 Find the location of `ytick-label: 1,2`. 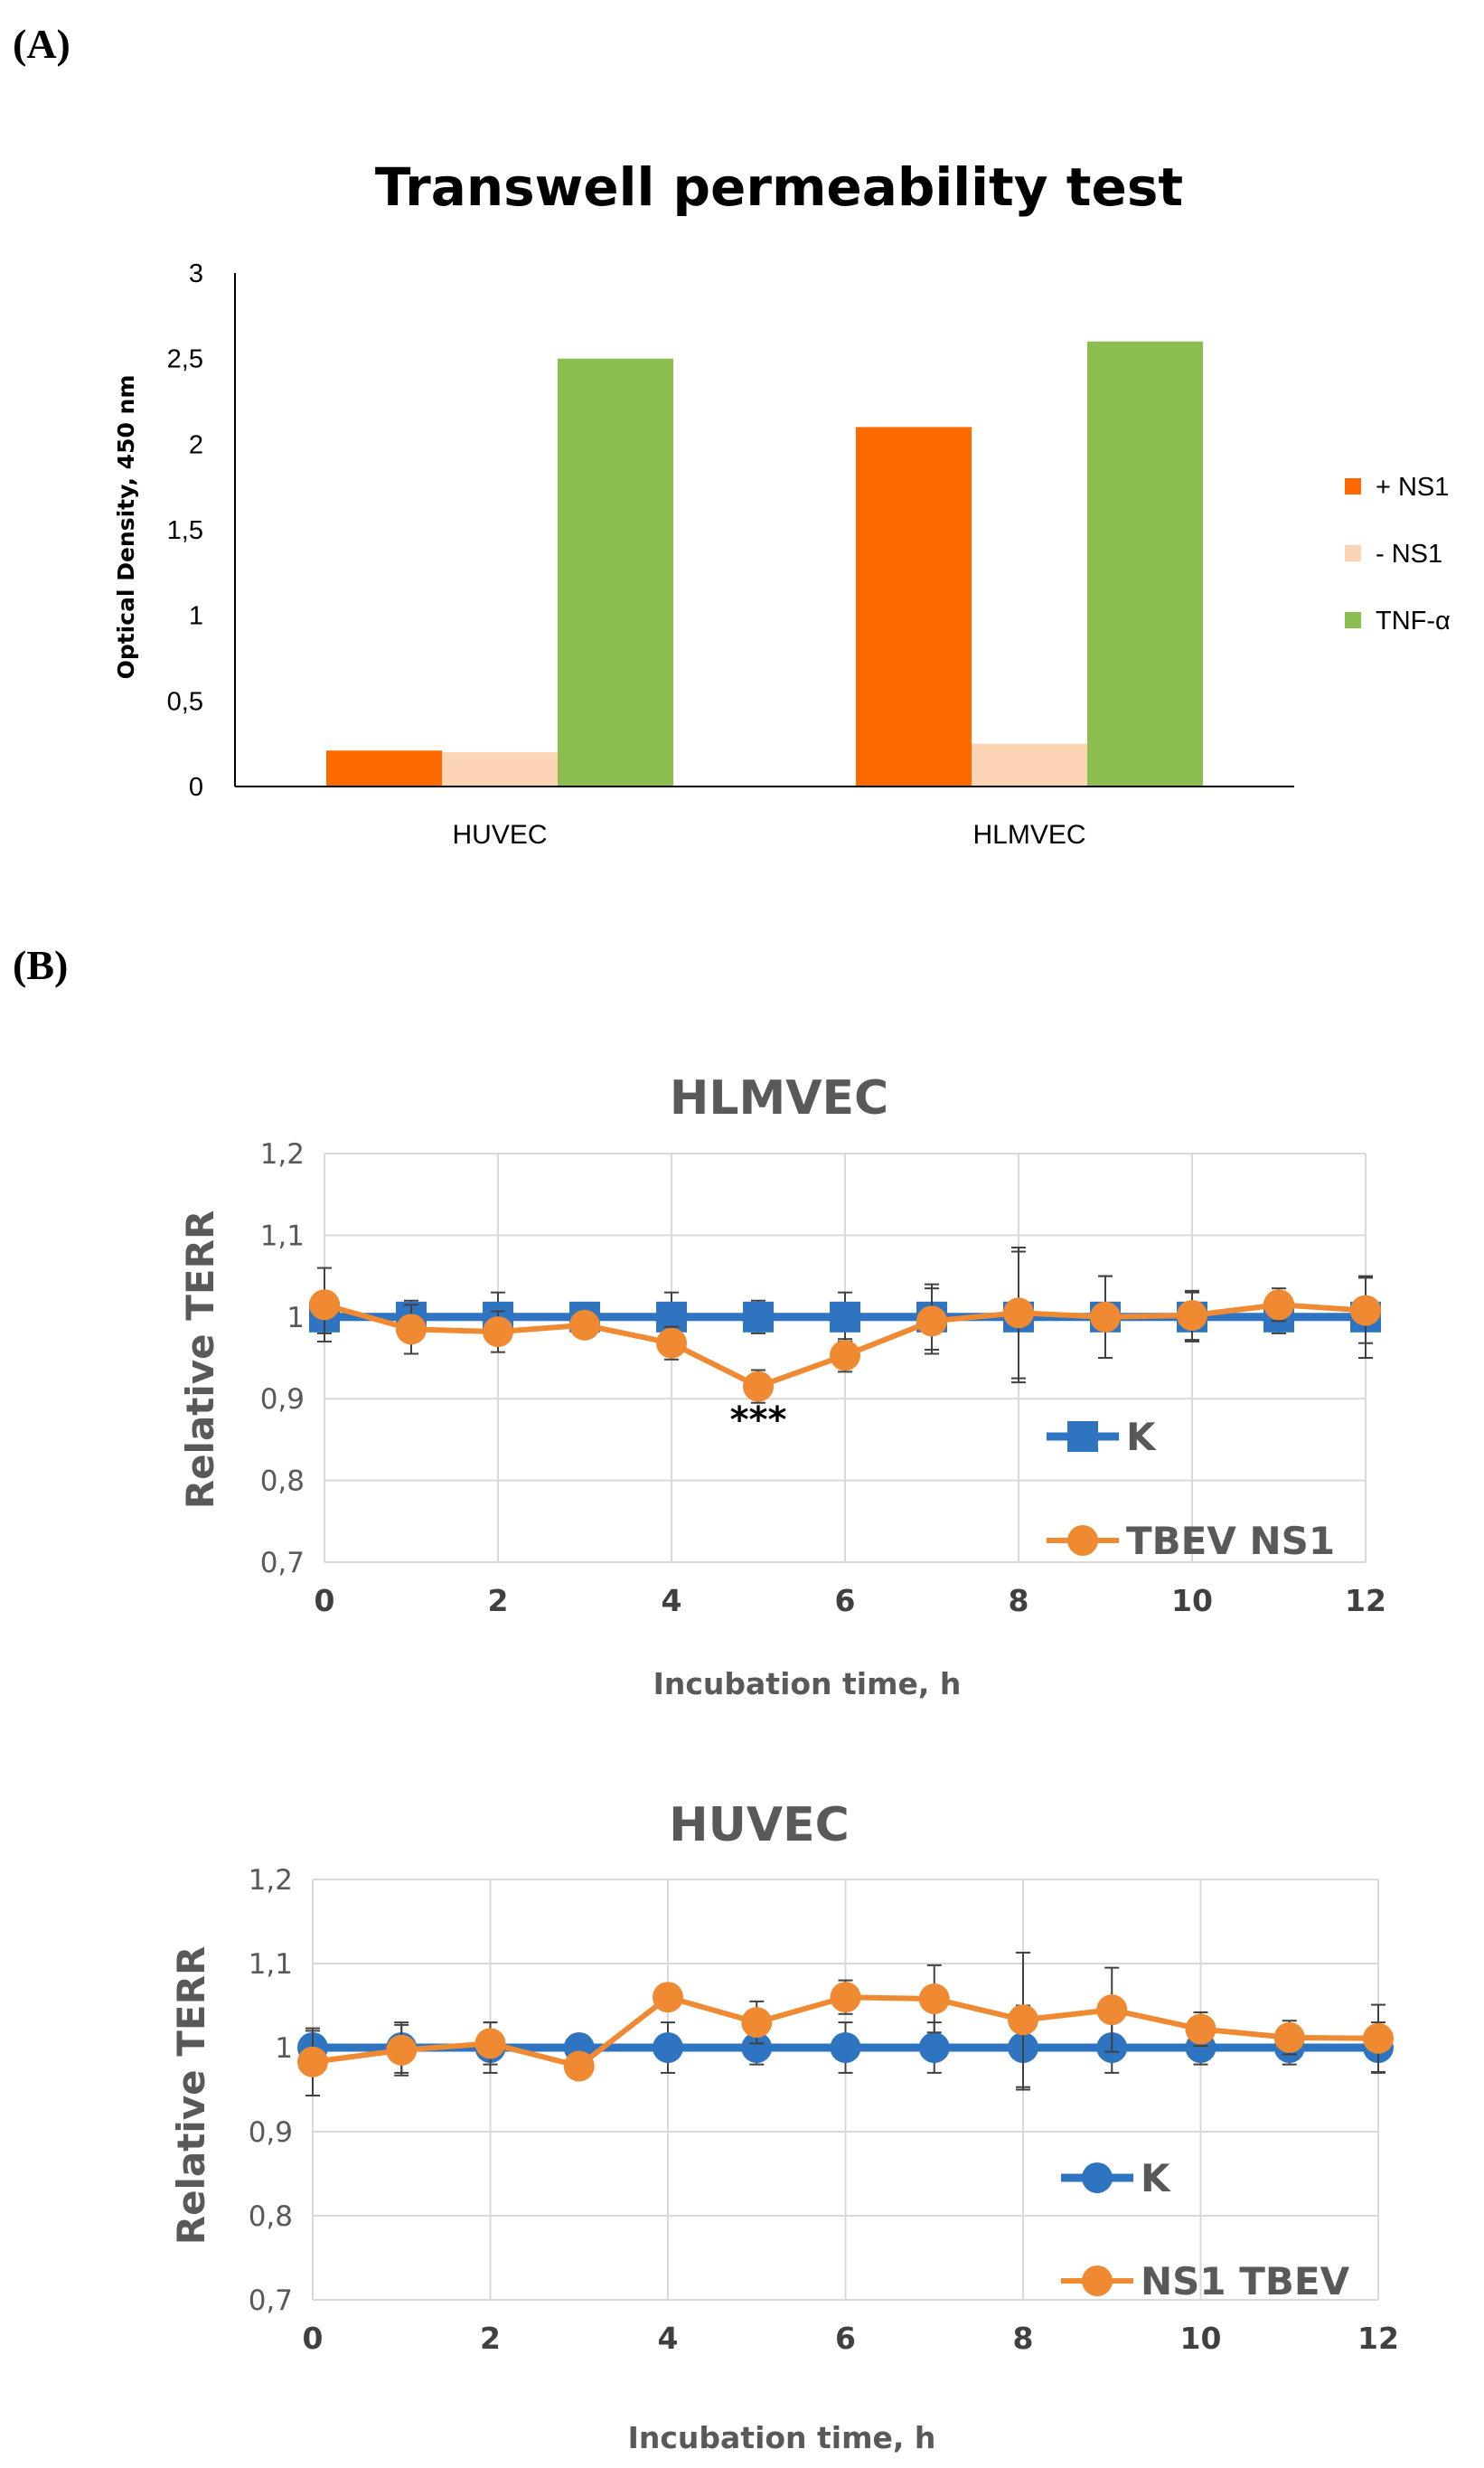

ytick-label: 1,2 is located at coordinates (271, 1881).